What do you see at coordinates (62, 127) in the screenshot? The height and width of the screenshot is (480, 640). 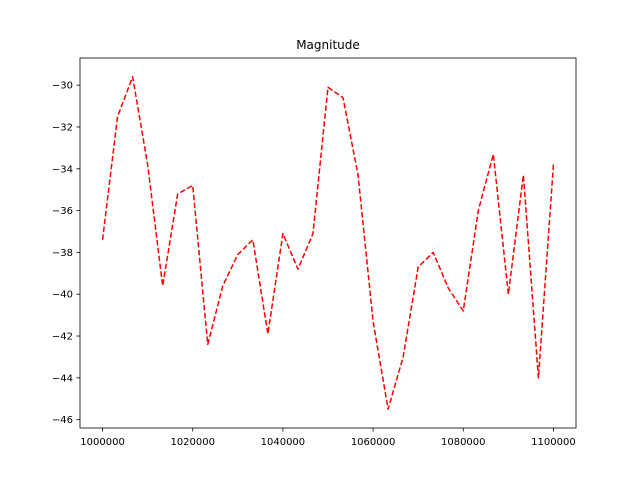 I see `y-tick-label: −32` at bounding box center [62, 127].